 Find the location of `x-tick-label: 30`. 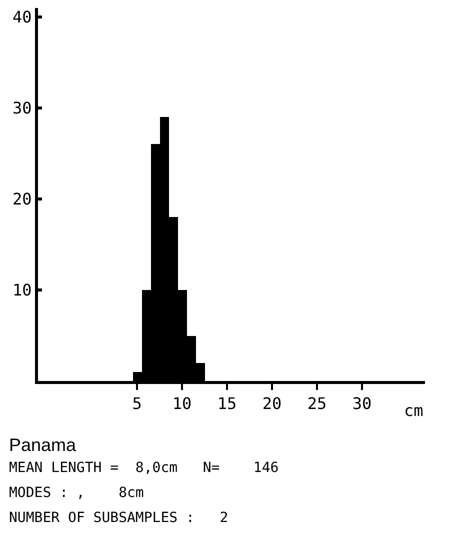

x-tick-label: 30 is located at coordinates (362, 404).